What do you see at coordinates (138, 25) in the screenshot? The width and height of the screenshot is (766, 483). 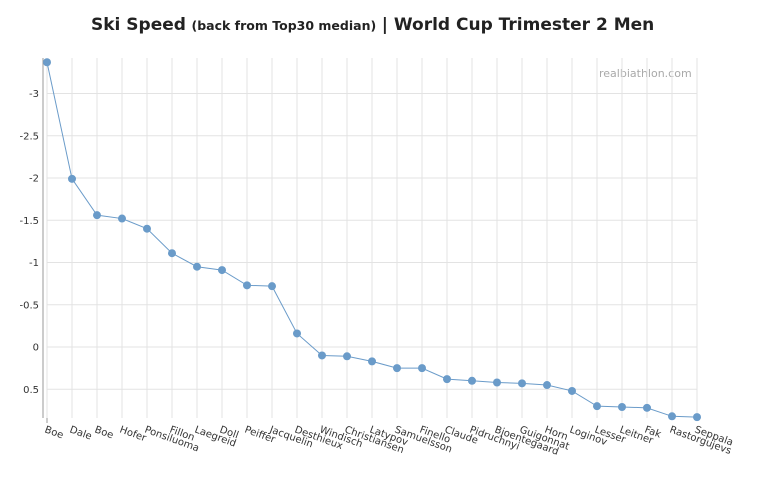 I see `title-metric: Ski Speed` at bounding box center [138, 25].